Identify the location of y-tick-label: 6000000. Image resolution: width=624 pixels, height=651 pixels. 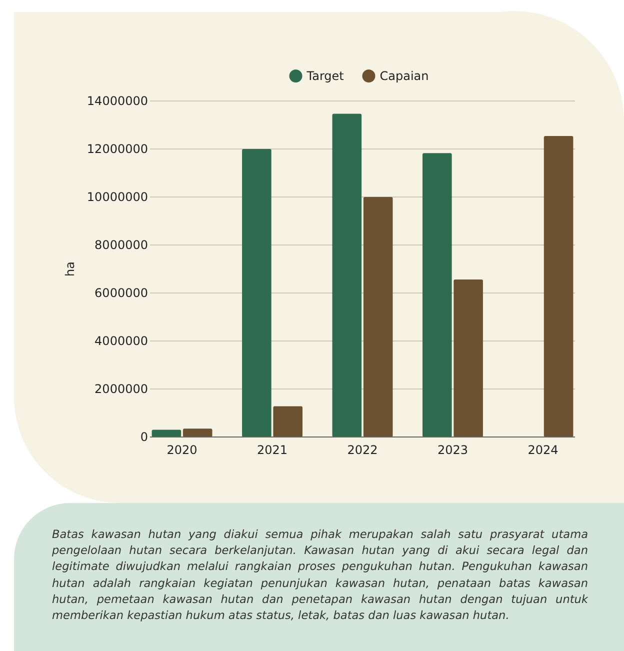
(121, 293).